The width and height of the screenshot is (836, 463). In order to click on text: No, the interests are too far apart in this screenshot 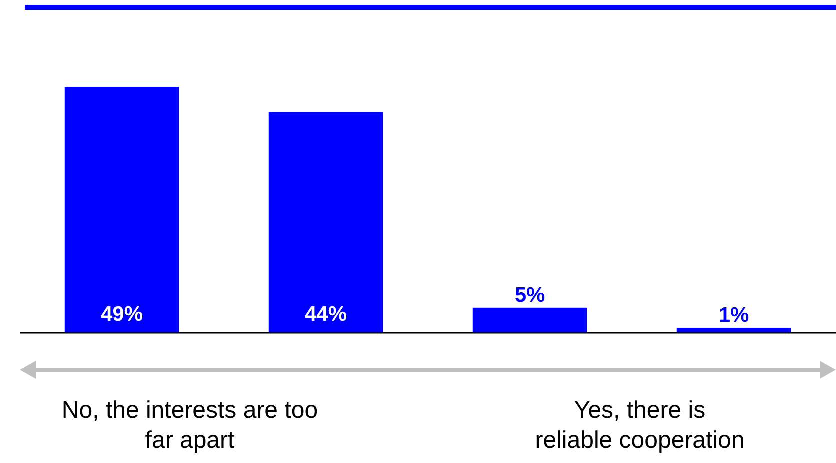, I will do `click(190, 425)`.